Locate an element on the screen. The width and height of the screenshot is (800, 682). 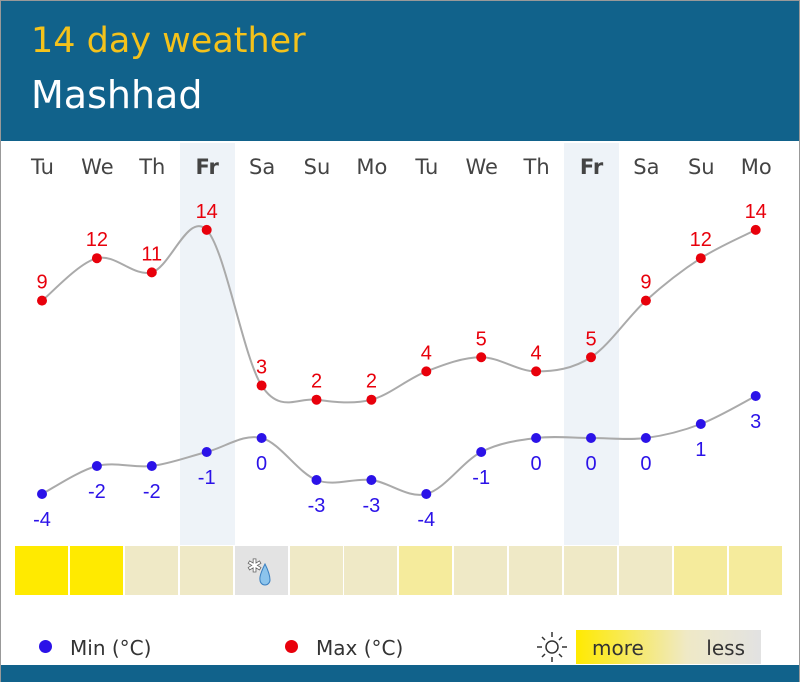
city-name: Mashhad is located at coordinates (117, 95).